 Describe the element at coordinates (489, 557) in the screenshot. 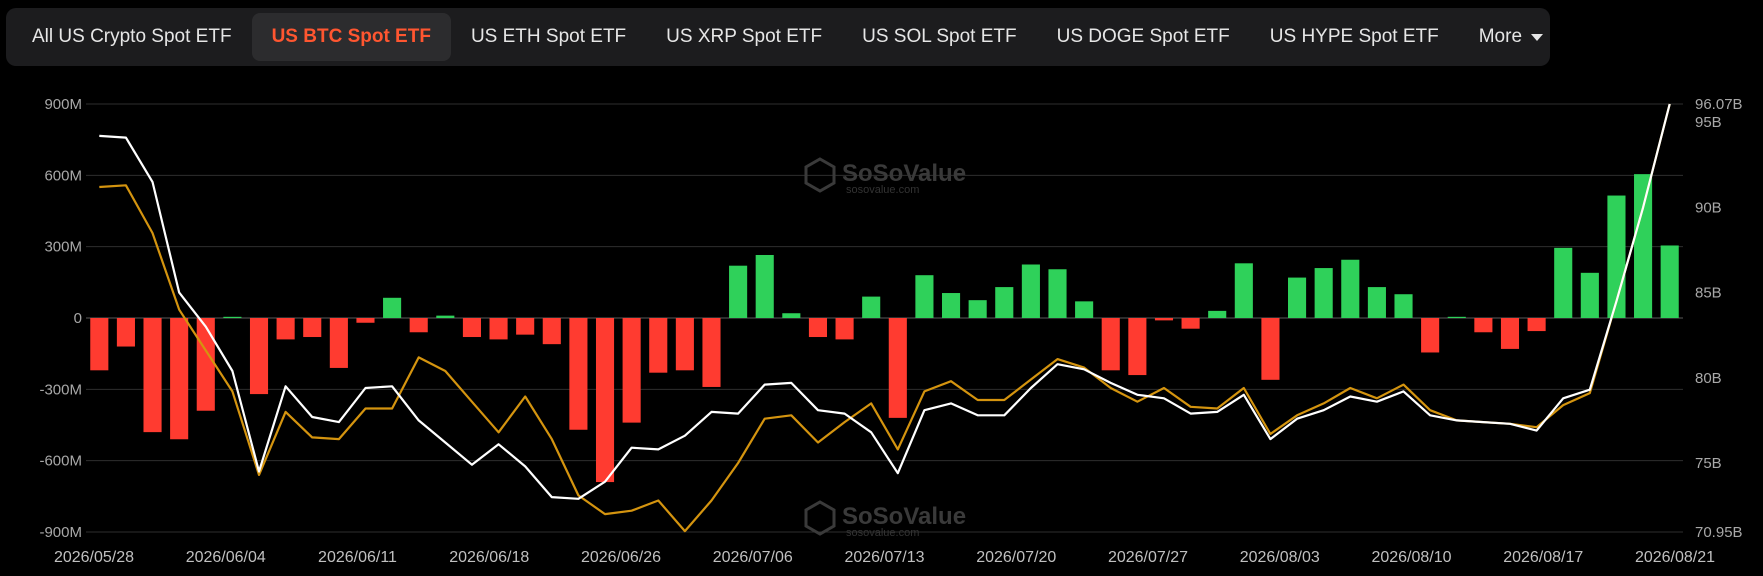

I see `x-tick-label: 2026/06/18` at that location.